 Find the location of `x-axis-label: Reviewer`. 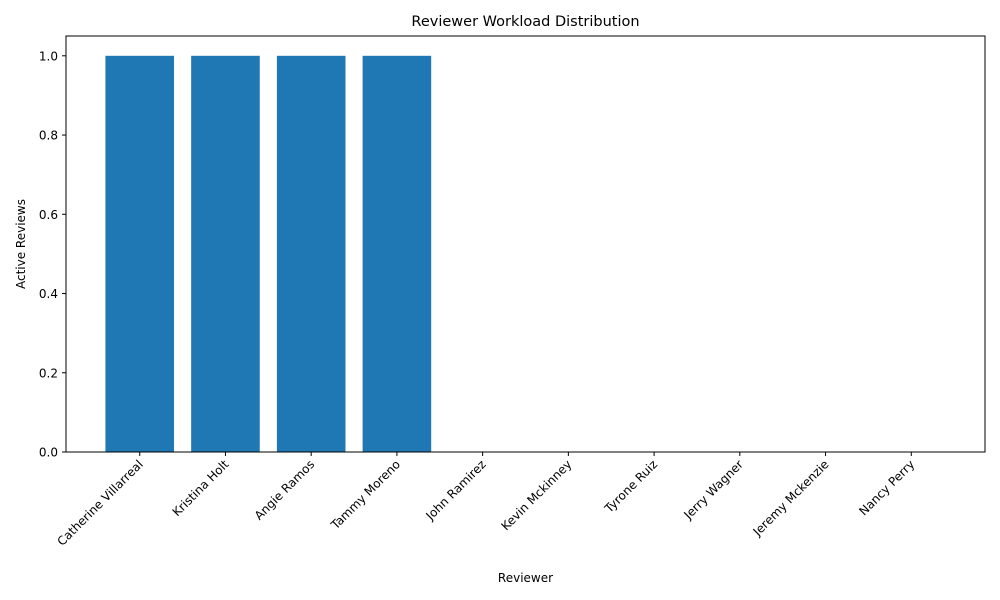

x-axis-label: Reviewer is located at coordinates (525, 578).